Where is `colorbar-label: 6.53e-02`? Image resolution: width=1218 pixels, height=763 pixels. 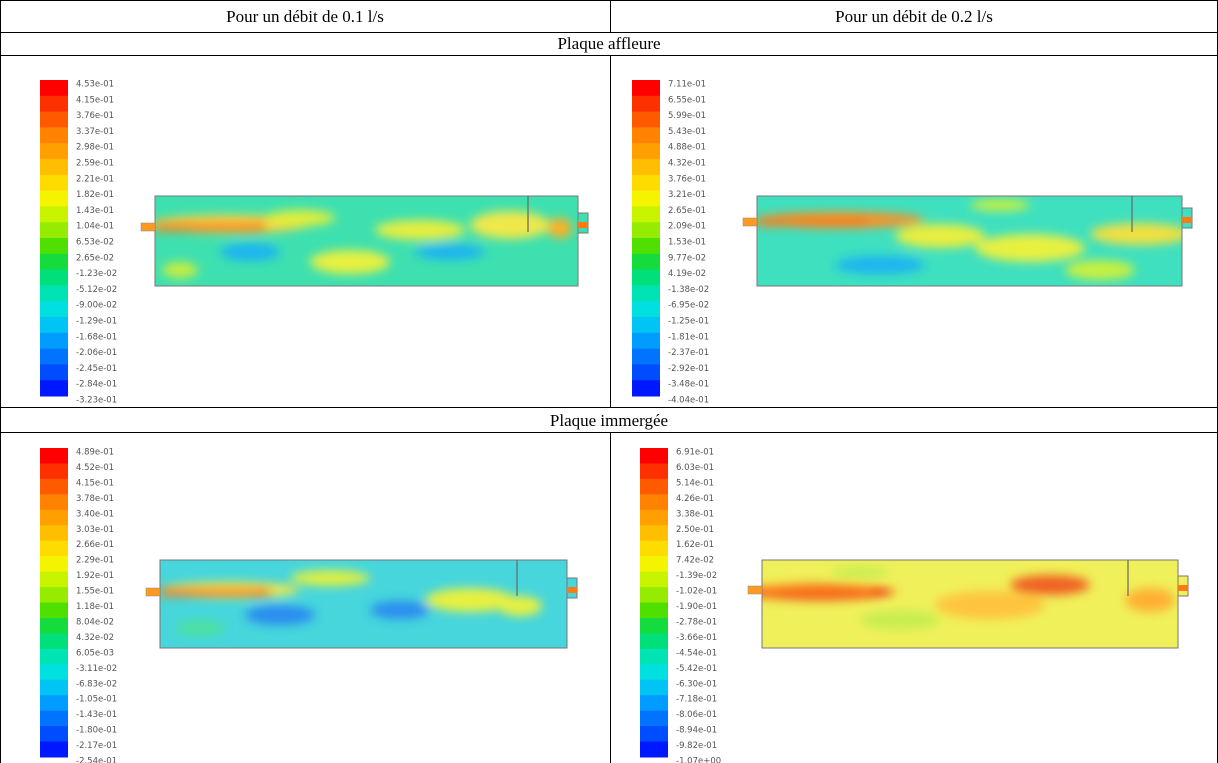 colorbar-label: 6.53e-02 is located at coordinates (95, 243).